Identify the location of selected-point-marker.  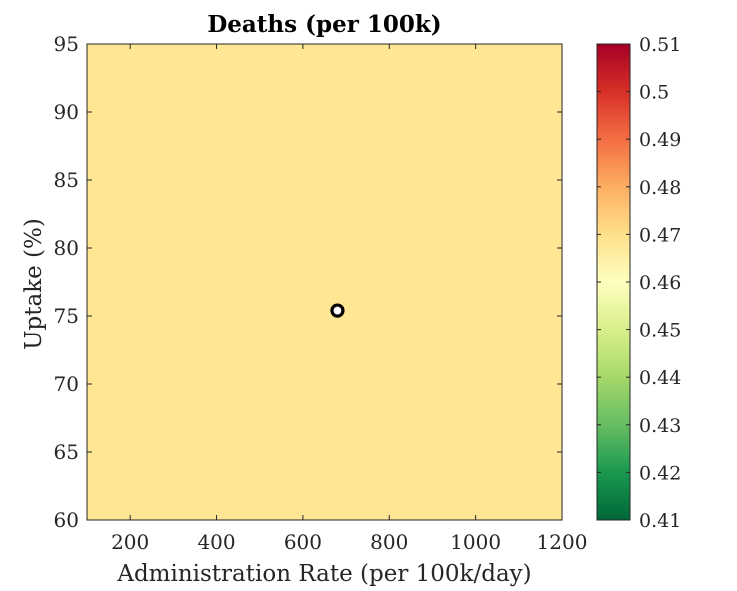
(337, 310).